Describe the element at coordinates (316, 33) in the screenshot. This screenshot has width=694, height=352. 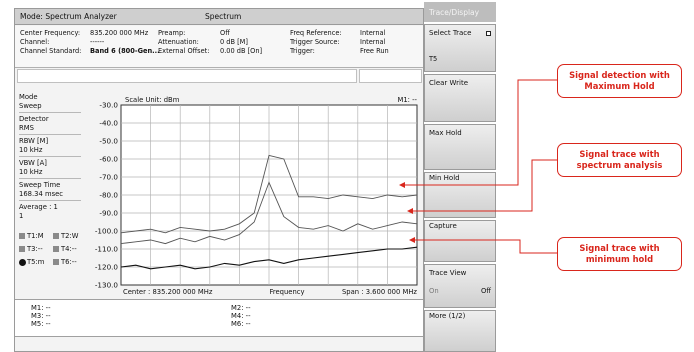
I see `info-label: Freq Reference:` at that location.